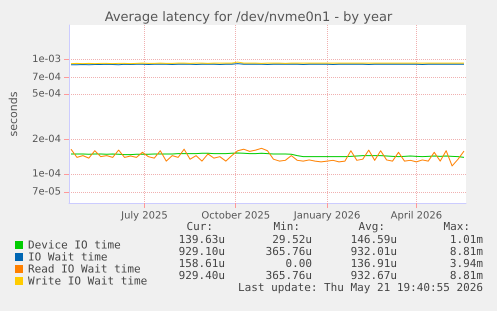 This screenshot has height=311, width=497. What do you see at coordinates (88, 281) in the screenshot?
I see `legend-label: Write IO Wait time` at bounding box center [88, 281].